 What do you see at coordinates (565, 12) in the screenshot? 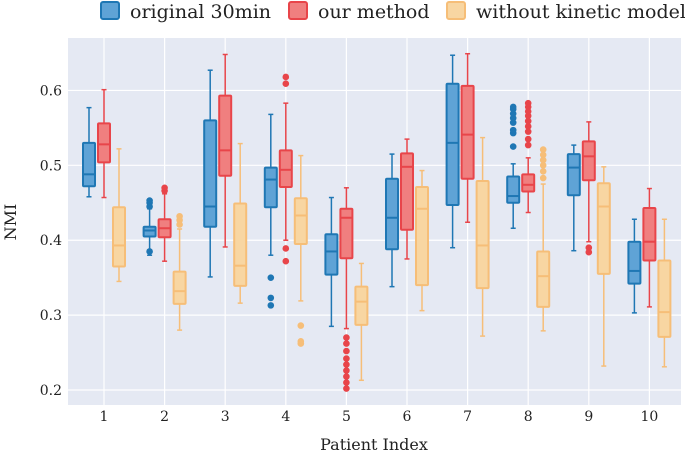
I see `legend-item-without-kinetic: without kinetic model` at bounding box center [565, 12].